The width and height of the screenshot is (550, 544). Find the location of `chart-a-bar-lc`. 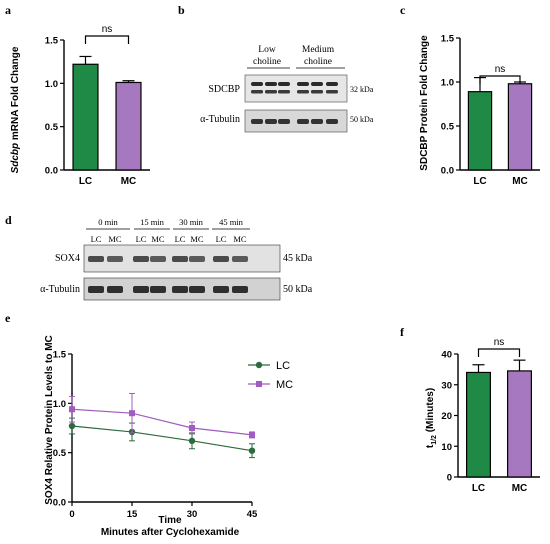

chart-a-bar-lc is located at coordinates (85, 117).